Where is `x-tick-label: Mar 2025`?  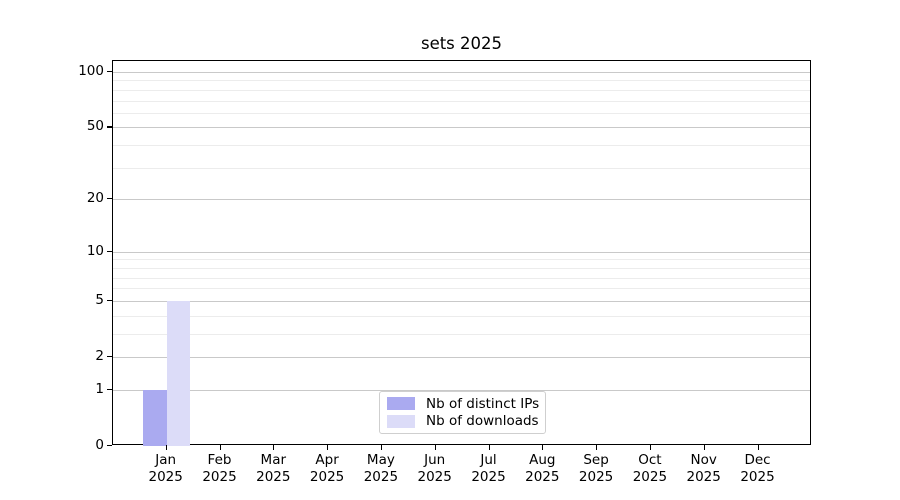 x-tick-label: Mar 2025 is located at coordinates (273, 468).